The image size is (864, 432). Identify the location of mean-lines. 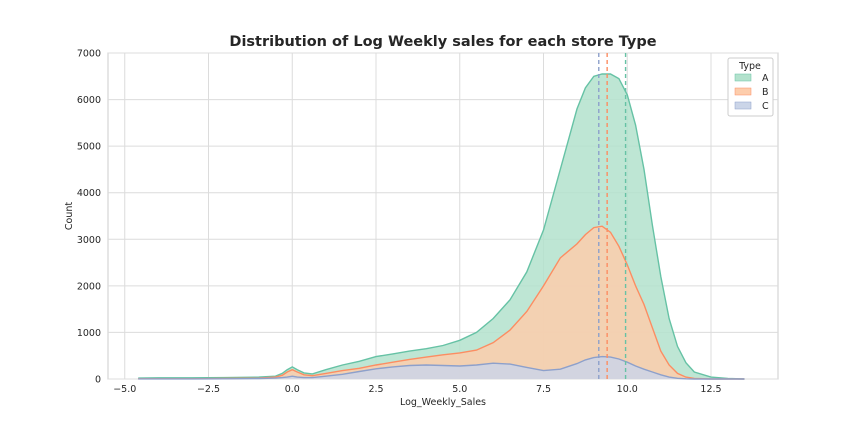
(612, 216).